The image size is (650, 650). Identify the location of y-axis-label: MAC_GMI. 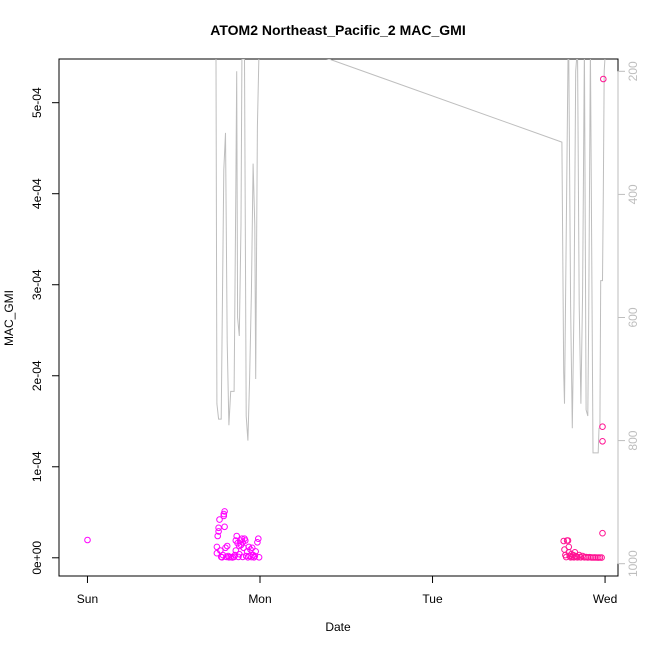
(9, 318).